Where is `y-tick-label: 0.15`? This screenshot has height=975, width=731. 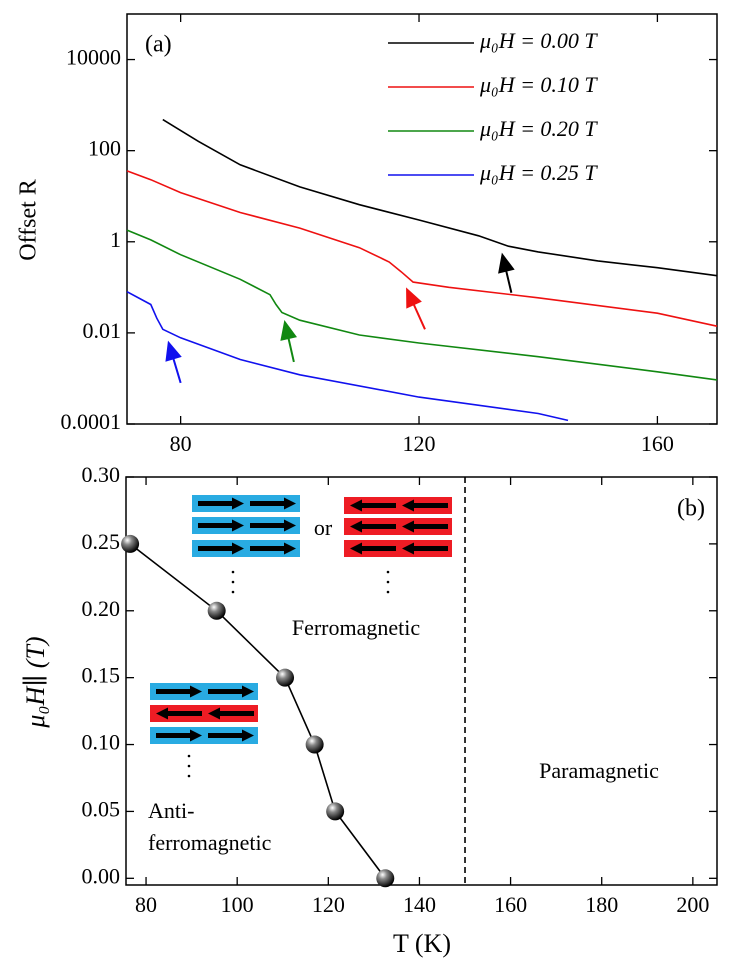 y-tick-label: 0.15 is located at coordinates (101, 675).